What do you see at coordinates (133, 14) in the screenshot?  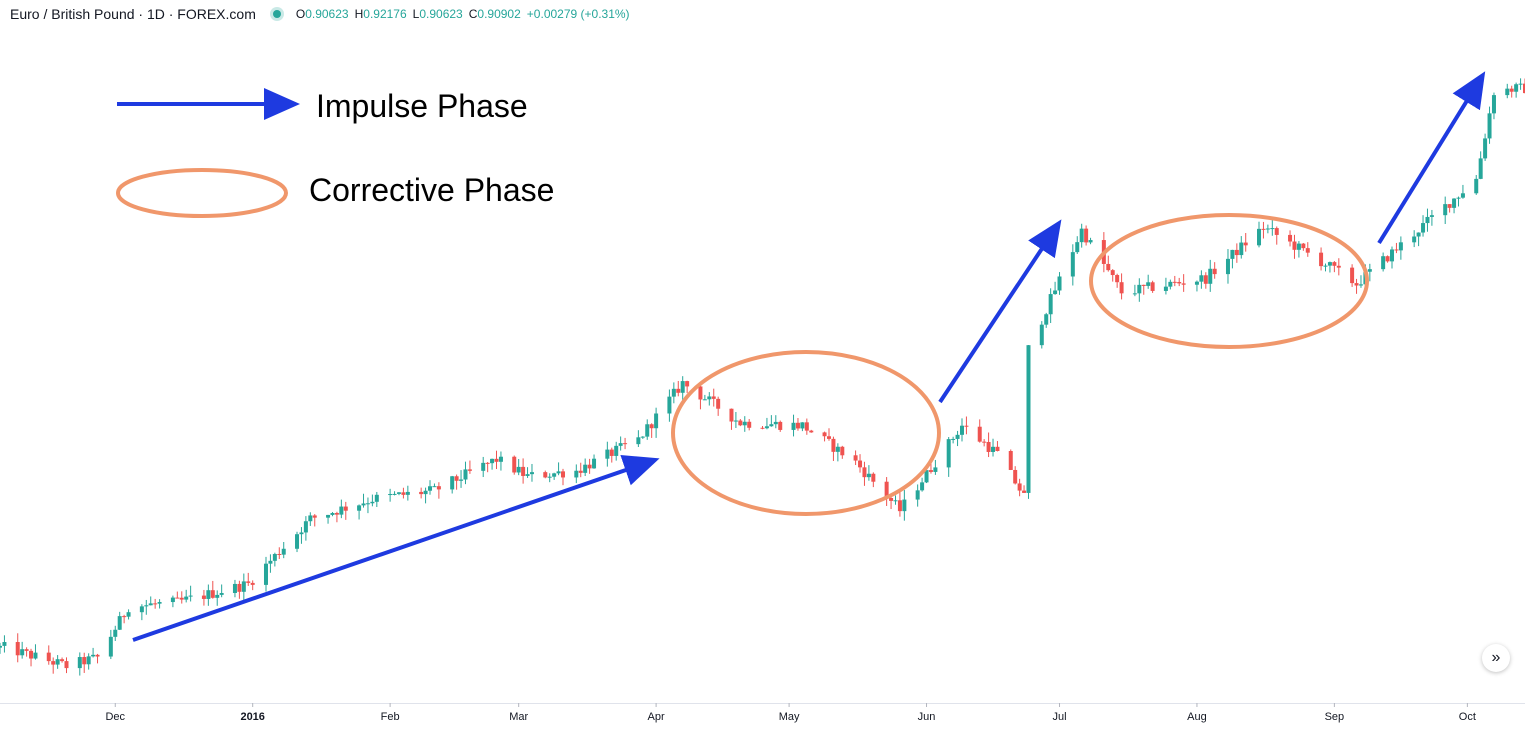 I see `symbol-title: Euro / British Pound · 1D · FOREX.com` at bounding box center [133, 14].